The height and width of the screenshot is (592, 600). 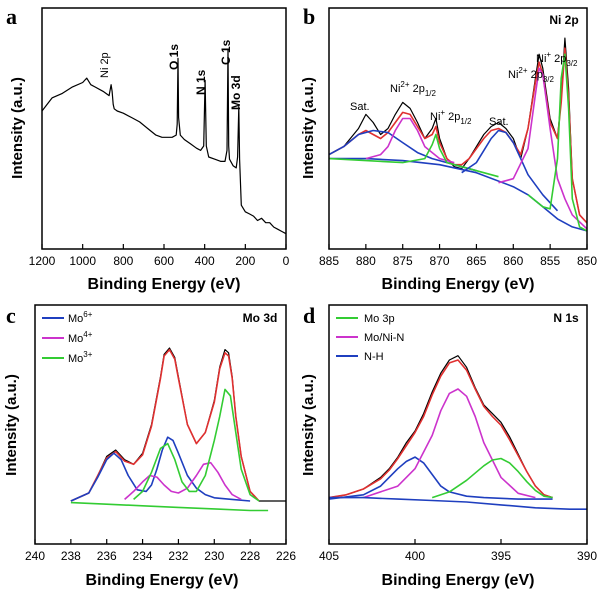 What do you see at coordinates (458, 580) in the screenshot?
I see `x-axis-label-d: Binding Energy (eV)` at bounding box center [458, 580].